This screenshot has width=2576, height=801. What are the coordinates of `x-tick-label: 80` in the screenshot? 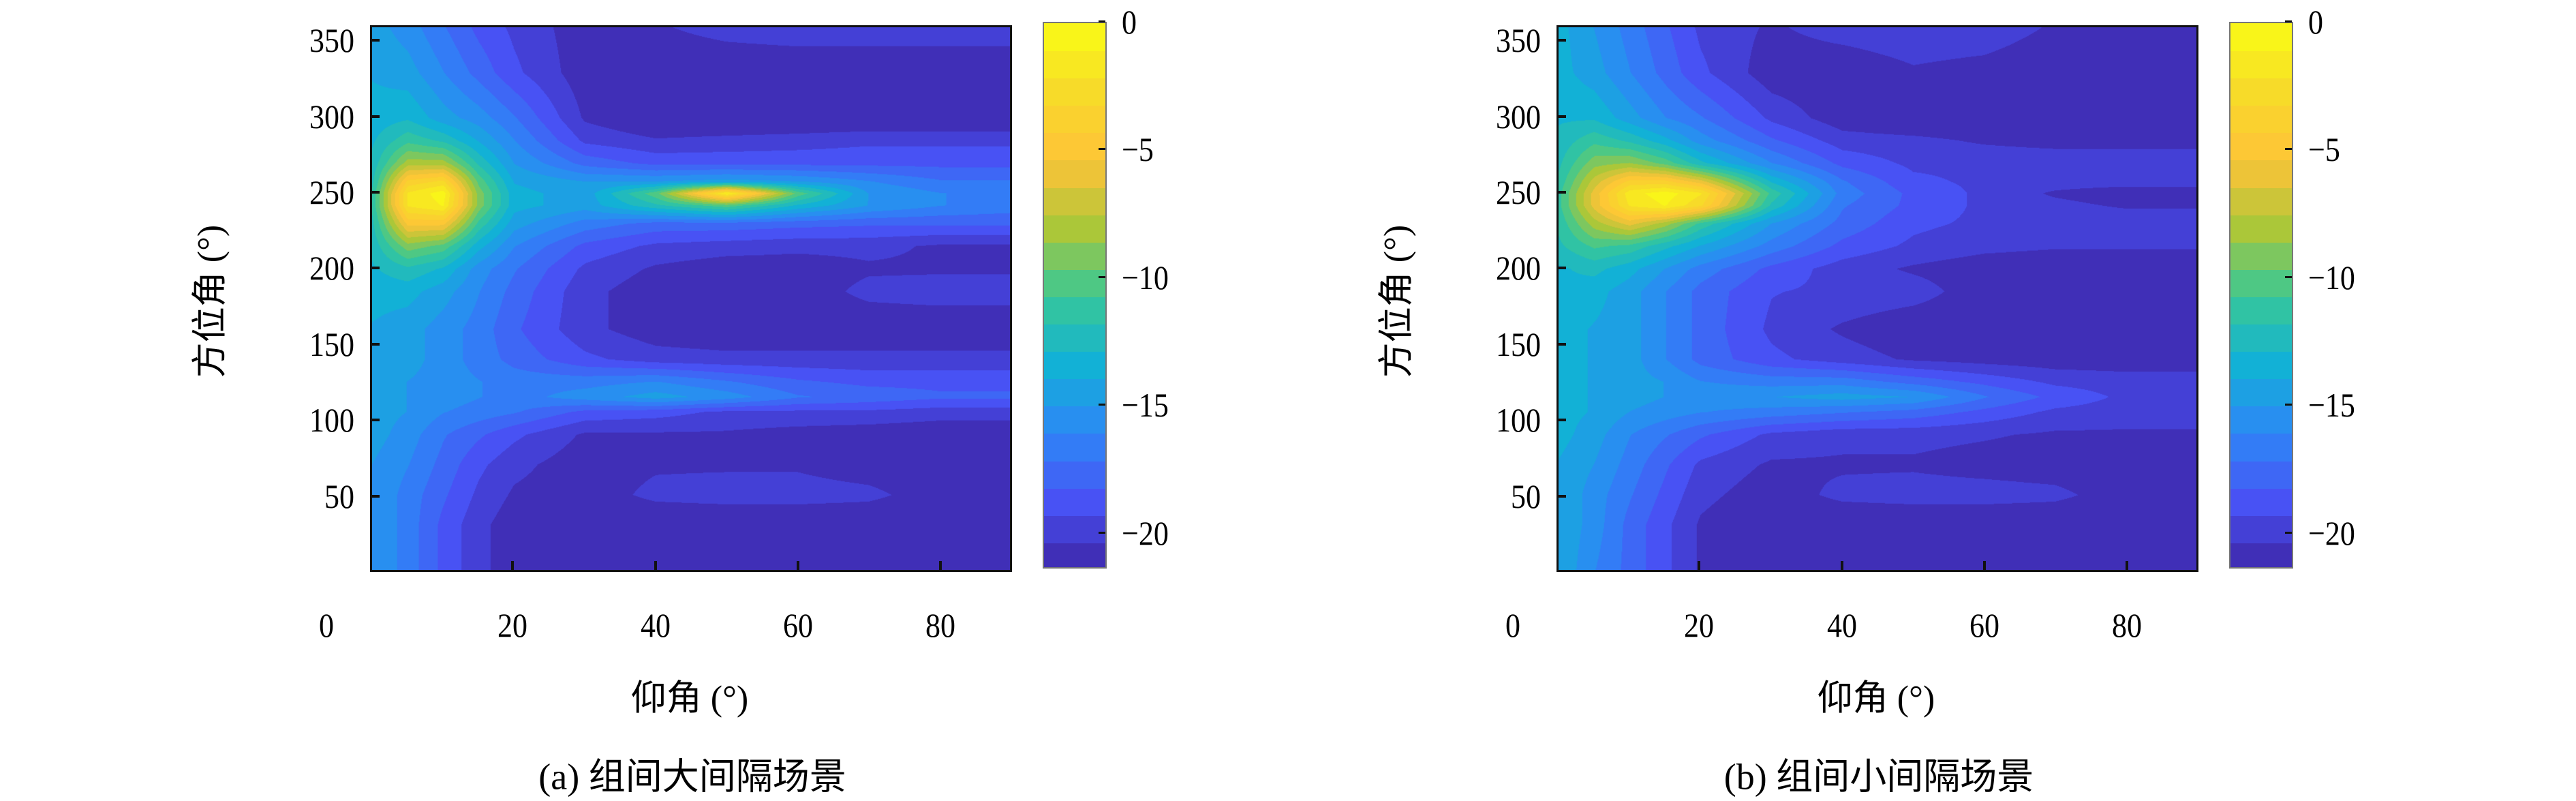 It's located at (940, 625).